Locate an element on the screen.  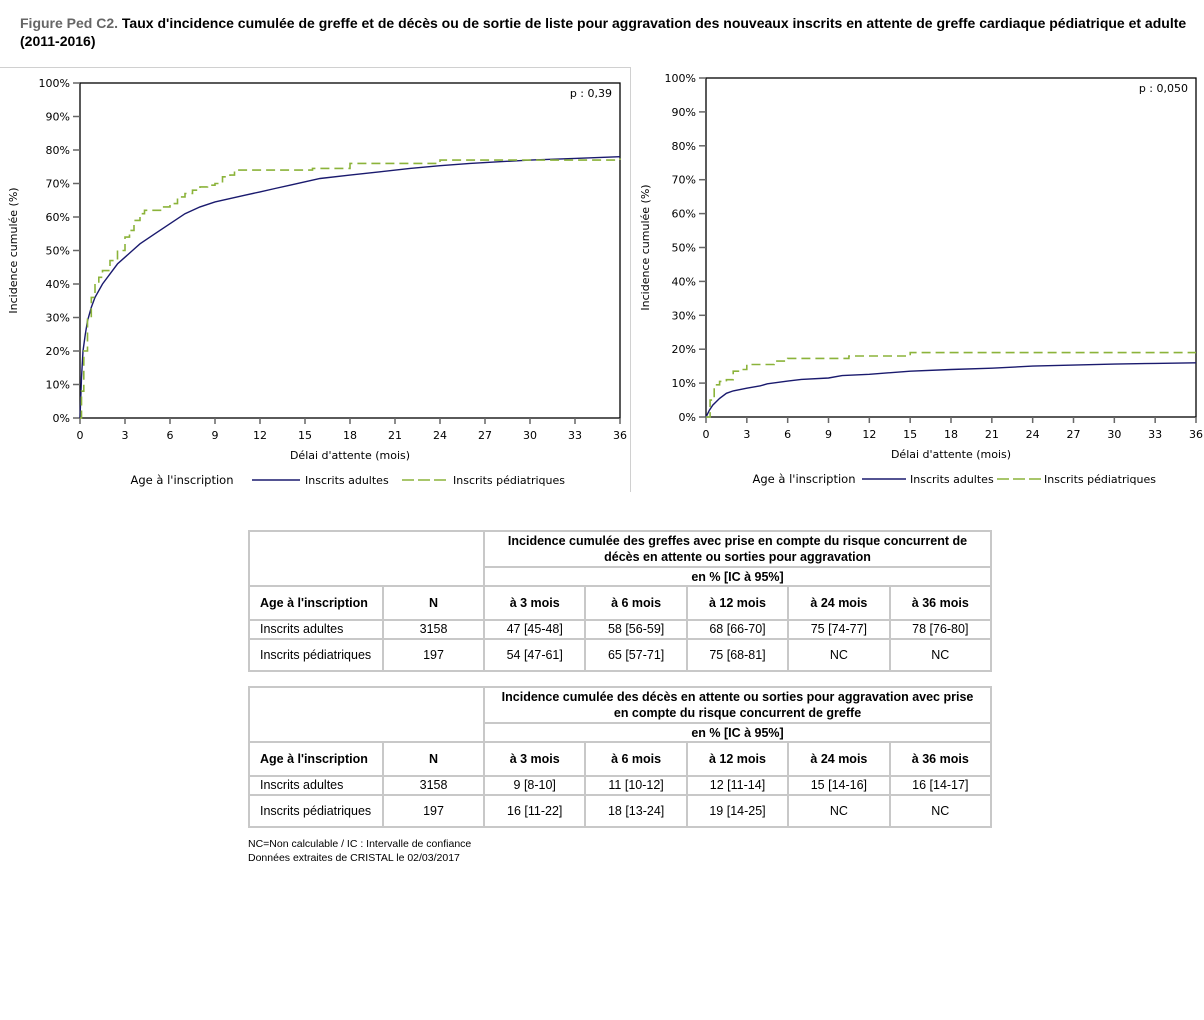
table-subheader-row: en % [IC à 95%] is located at coordinates (620, 576).